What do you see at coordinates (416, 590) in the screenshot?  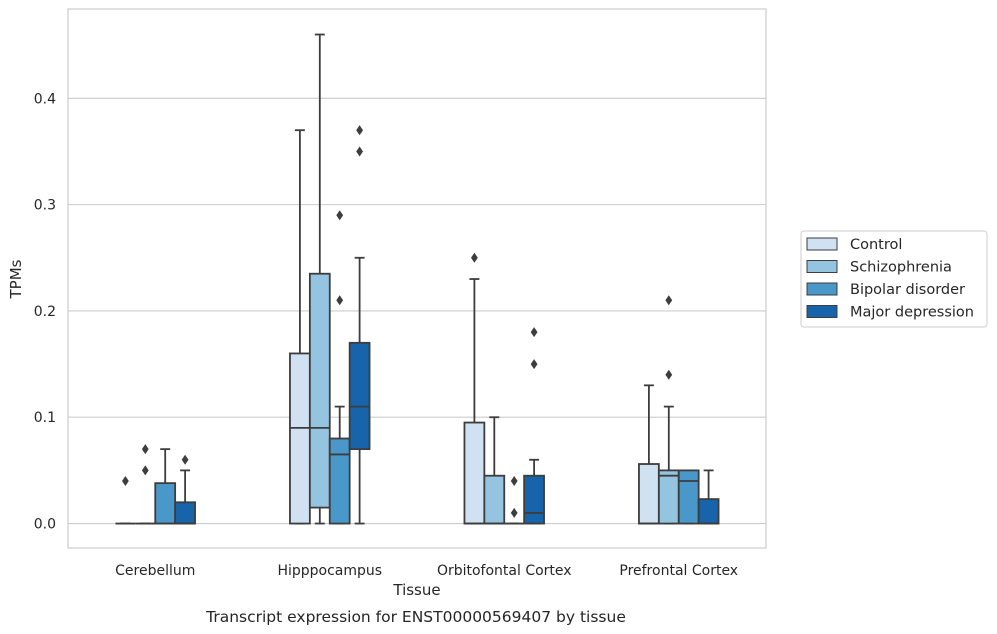 I see `x-axis-label: Tissue` at bounding box center [416, 590].